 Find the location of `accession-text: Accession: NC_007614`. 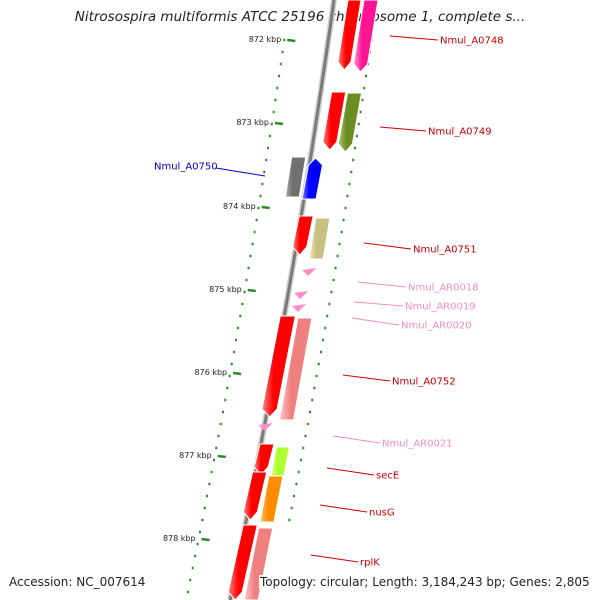

accession-text: Accession: NC_007614 is located at coordinates (77, 582).